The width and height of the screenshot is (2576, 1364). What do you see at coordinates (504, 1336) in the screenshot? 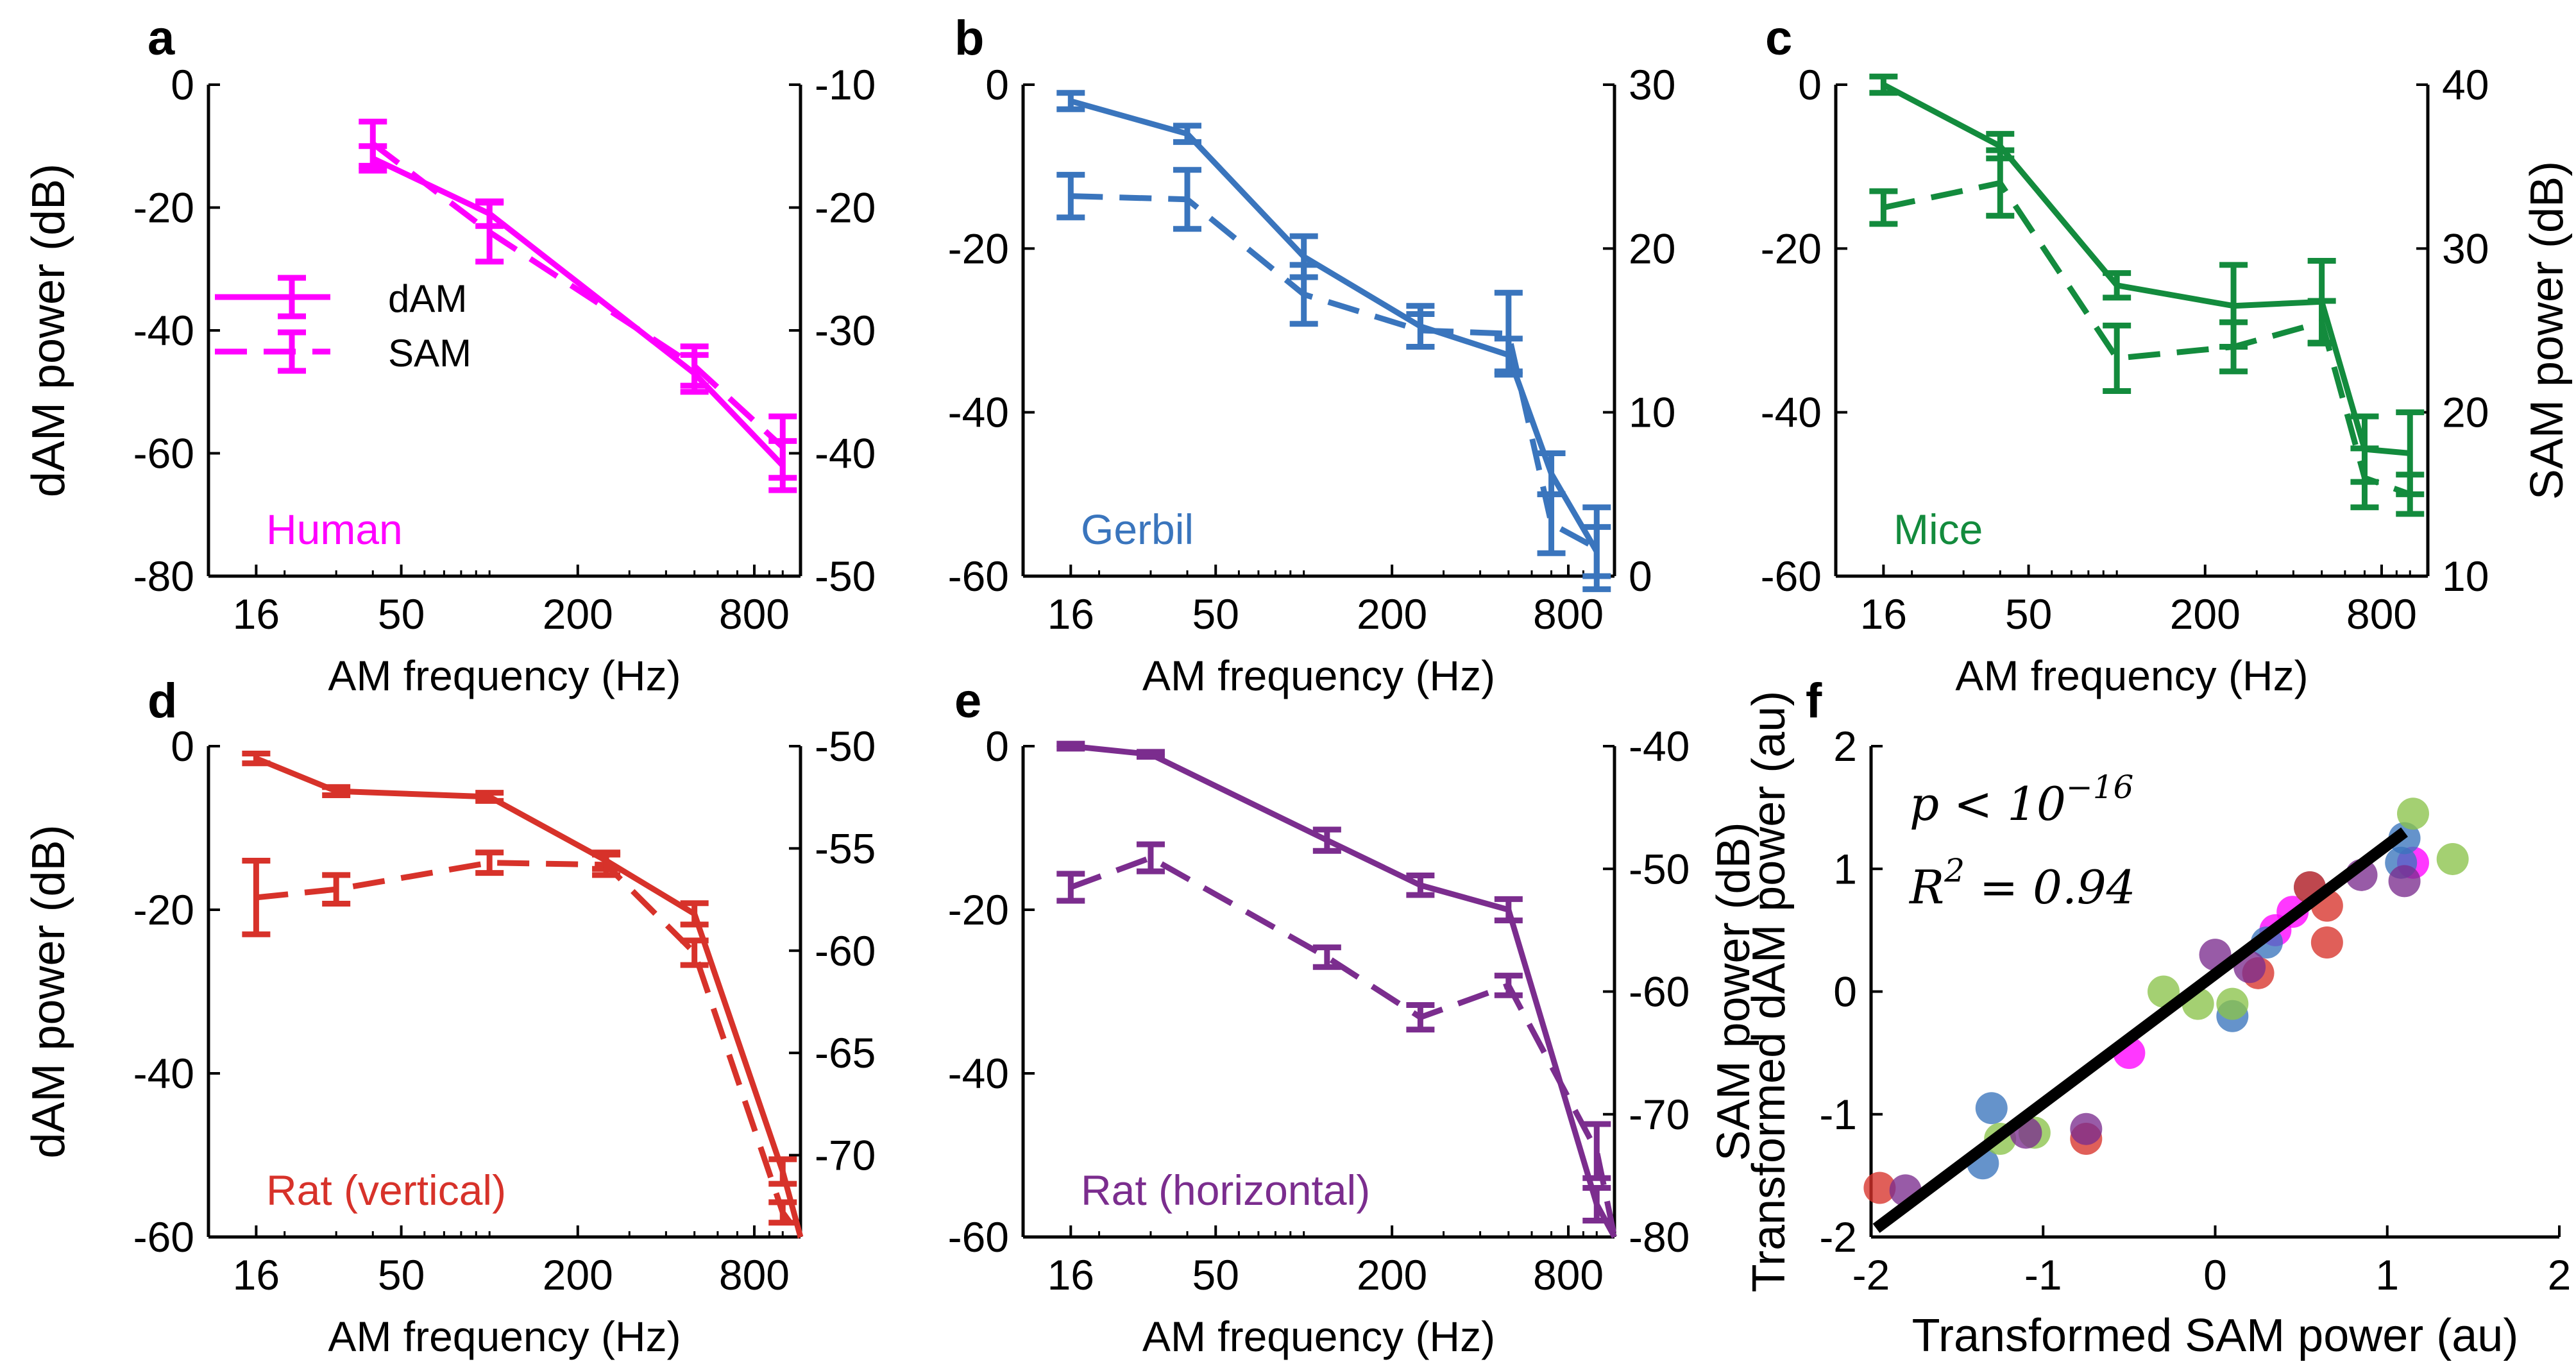
I see `x-axis-label-d: AM frequency (Hz)` at bounding box center [504, 1336].